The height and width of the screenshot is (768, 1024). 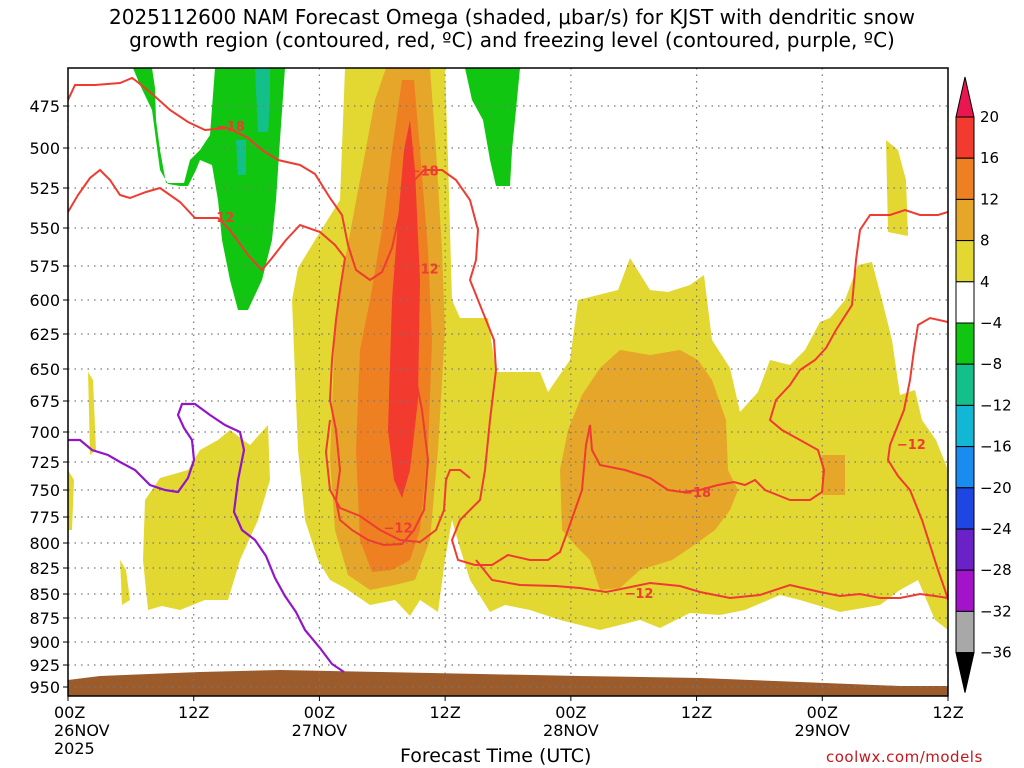 I want to click on y-tick-label-825: 825, so click(x=44, y=568).